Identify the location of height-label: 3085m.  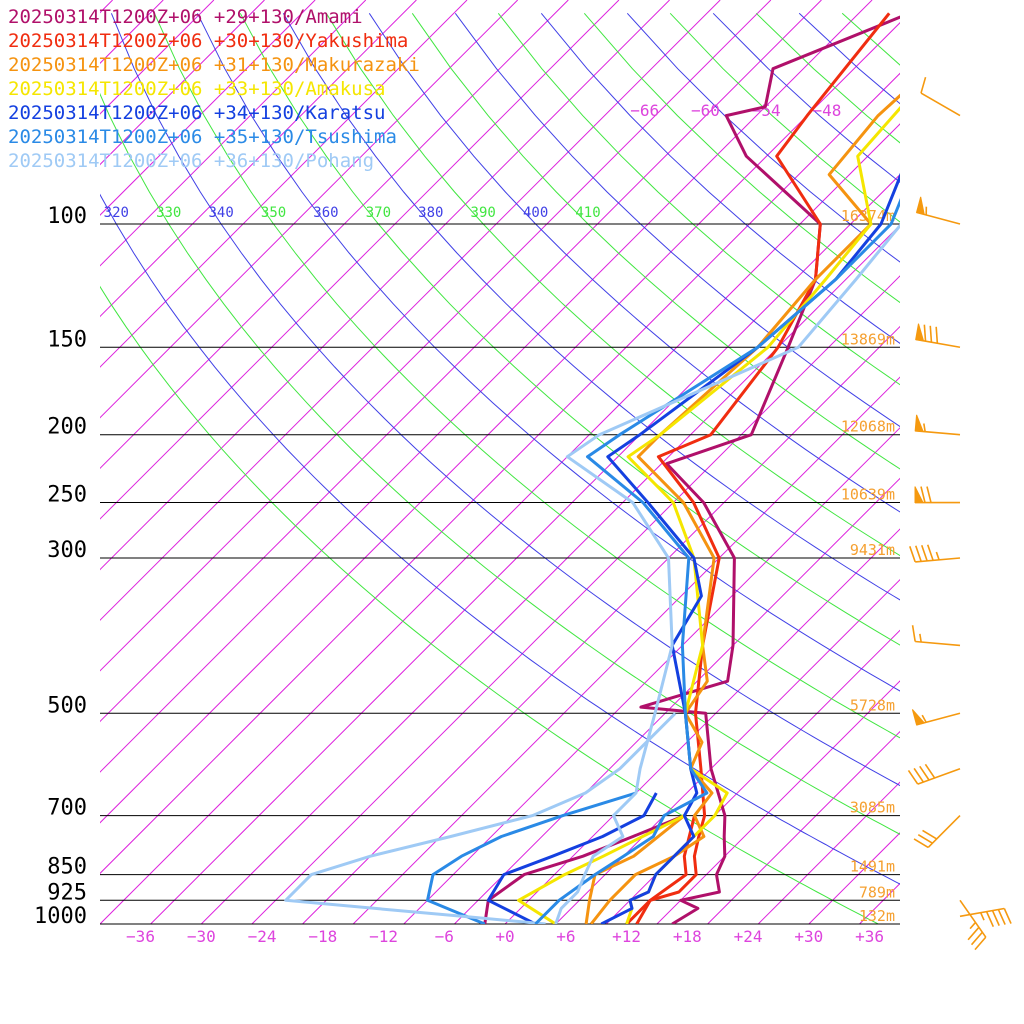
(872, 808).